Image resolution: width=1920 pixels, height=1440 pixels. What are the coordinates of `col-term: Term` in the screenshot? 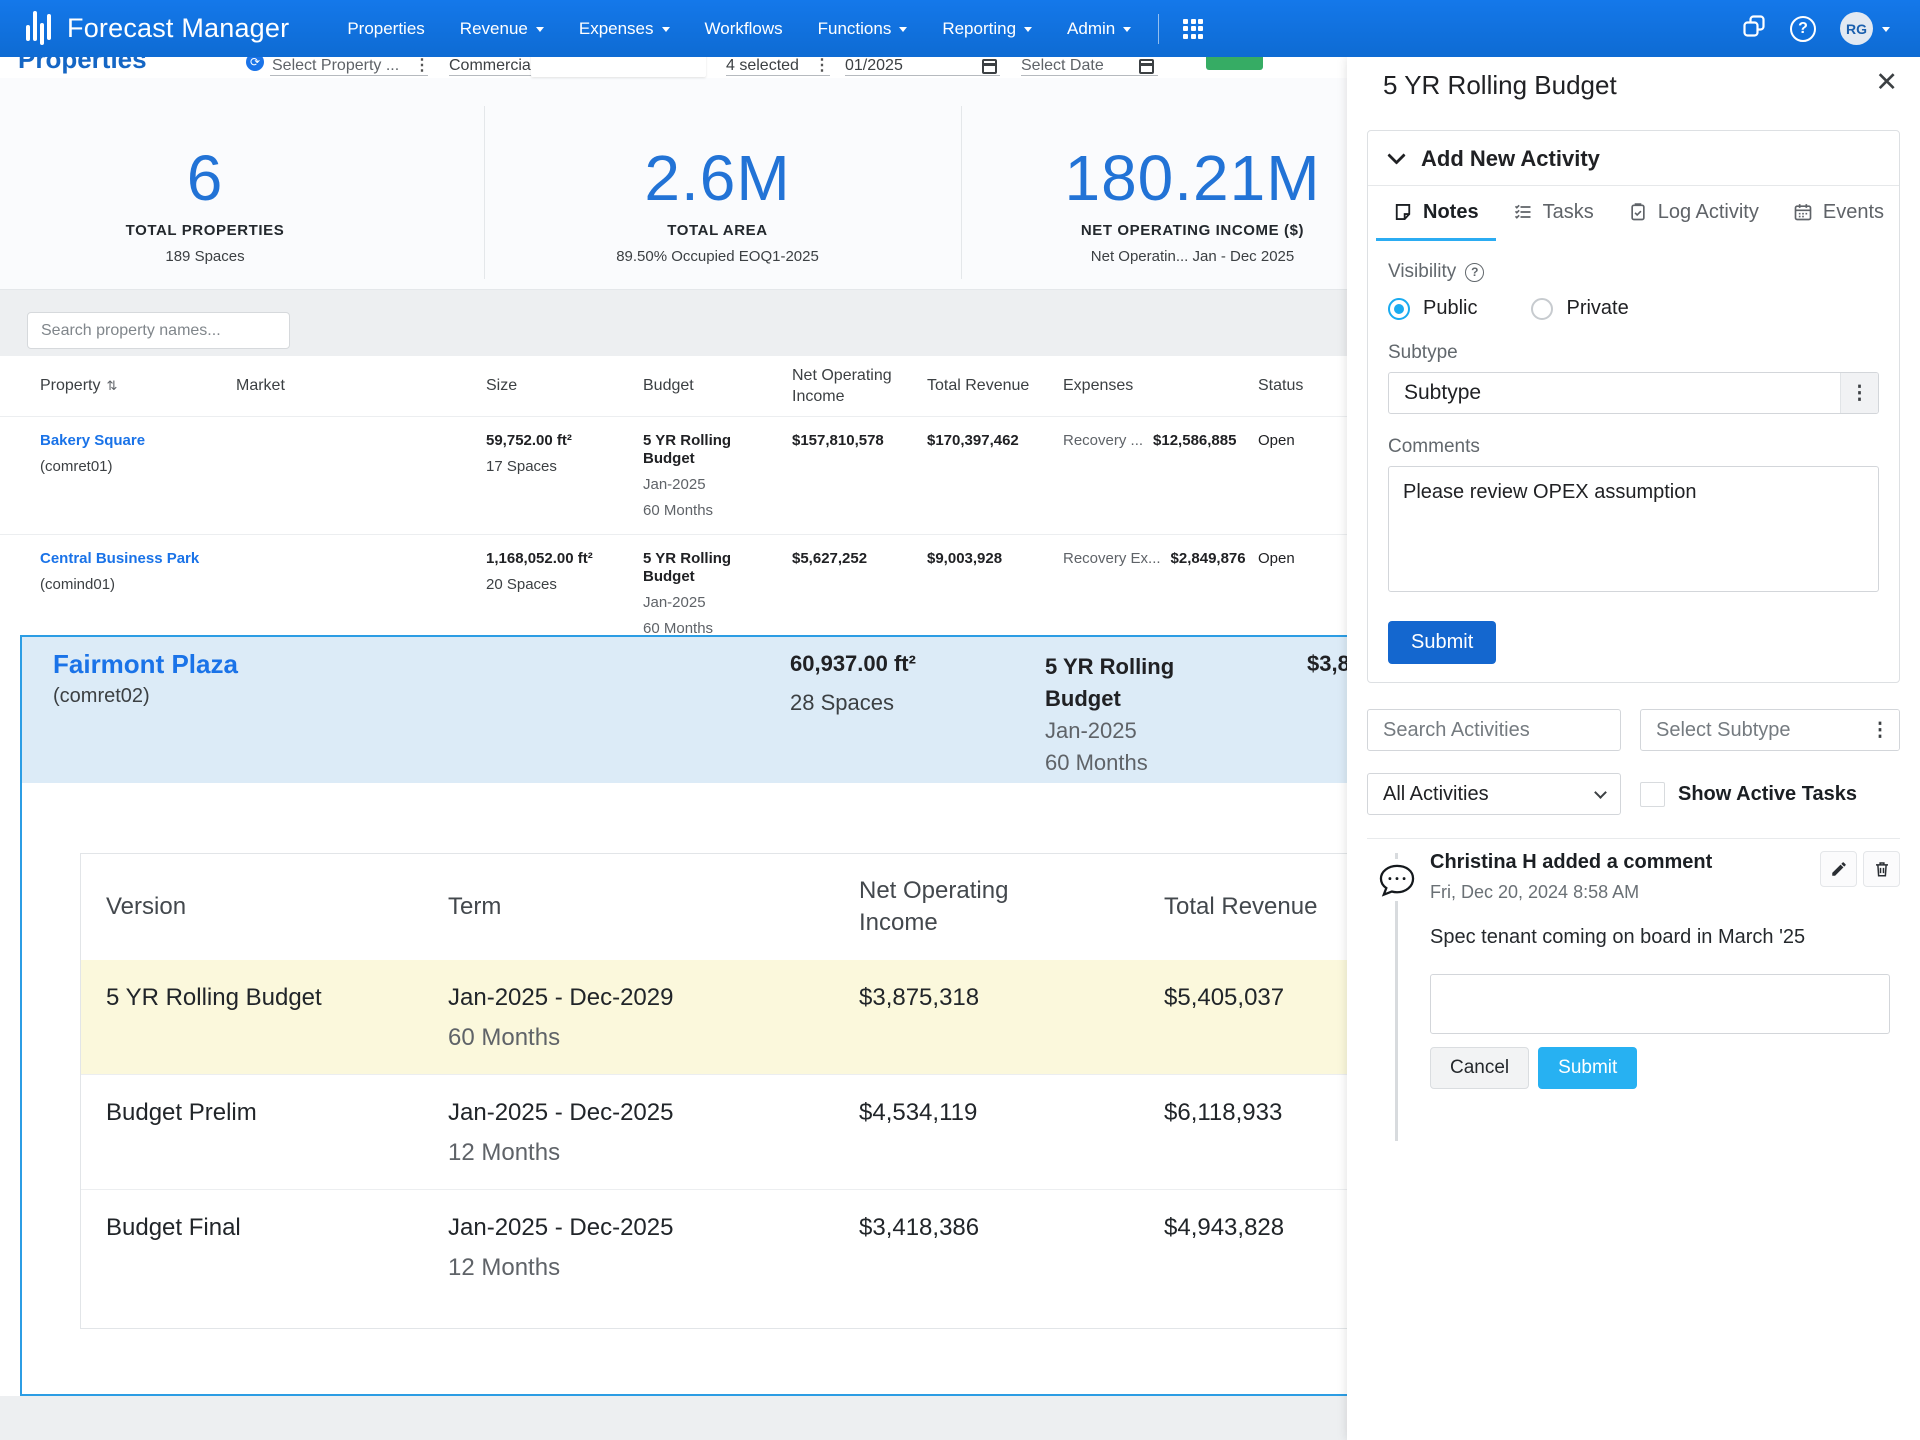 It's located at (475, 906).